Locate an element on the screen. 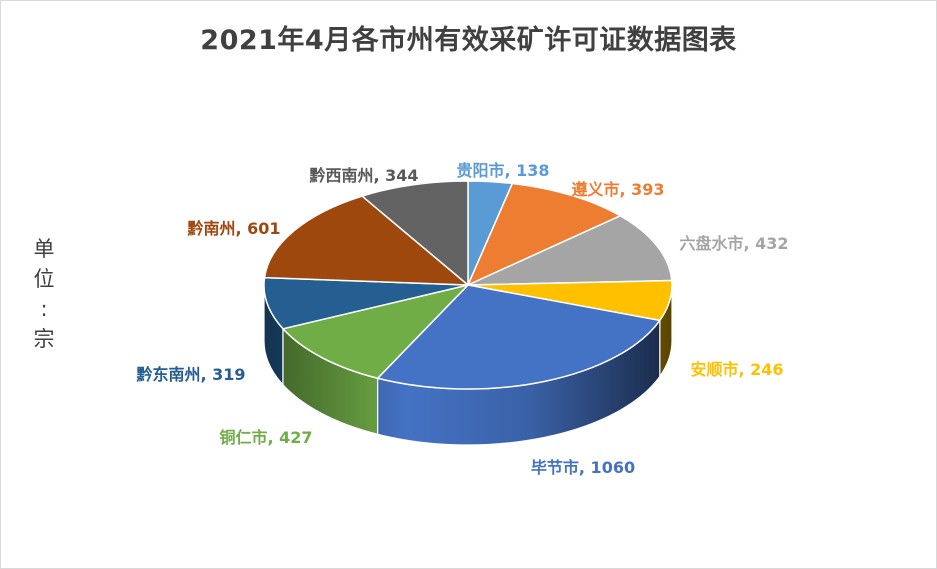 Image resolution: width=937 pixels, height=569 pixels. slice-label-bijie: 毕节市, 1060 is located at coordinates (583, 467).